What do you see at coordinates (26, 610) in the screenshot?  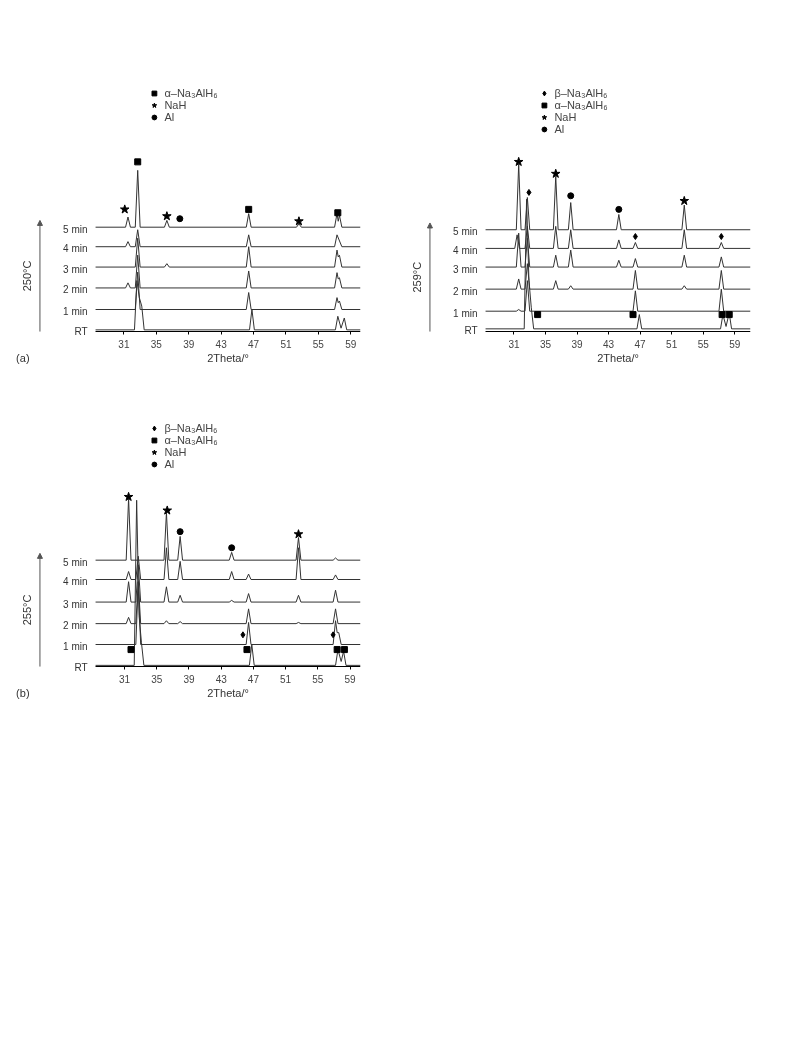 I see `y-axis-title: 255°C` at bounding box center [26, 610].